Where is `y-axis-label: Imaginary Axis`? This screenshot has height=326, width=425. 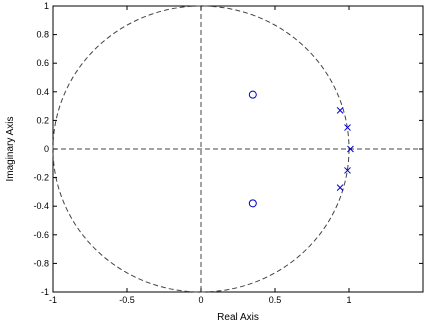 y-axis-label: Imaginary Axis is located at coordinates (10, 148).